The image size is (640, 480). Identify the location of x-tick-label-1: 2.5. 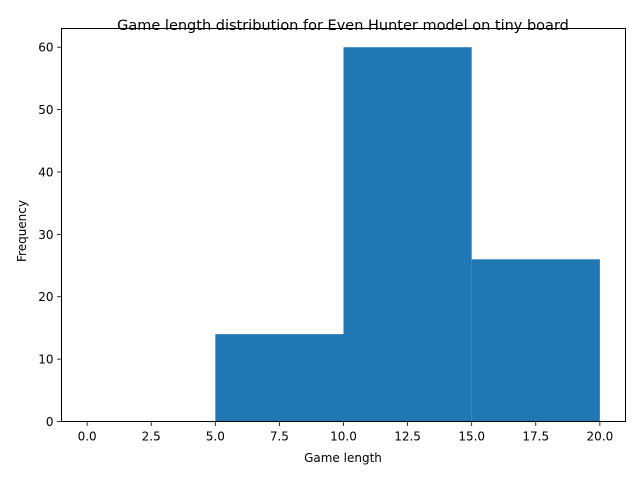
(151, 437).